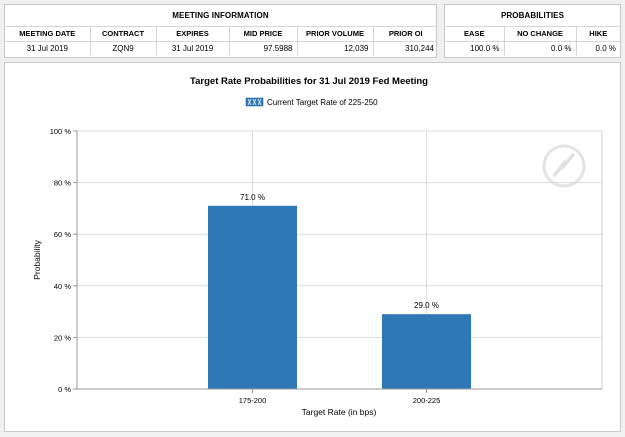  I want to click on bar-data-label: 71.0 %, so click(252, 197).